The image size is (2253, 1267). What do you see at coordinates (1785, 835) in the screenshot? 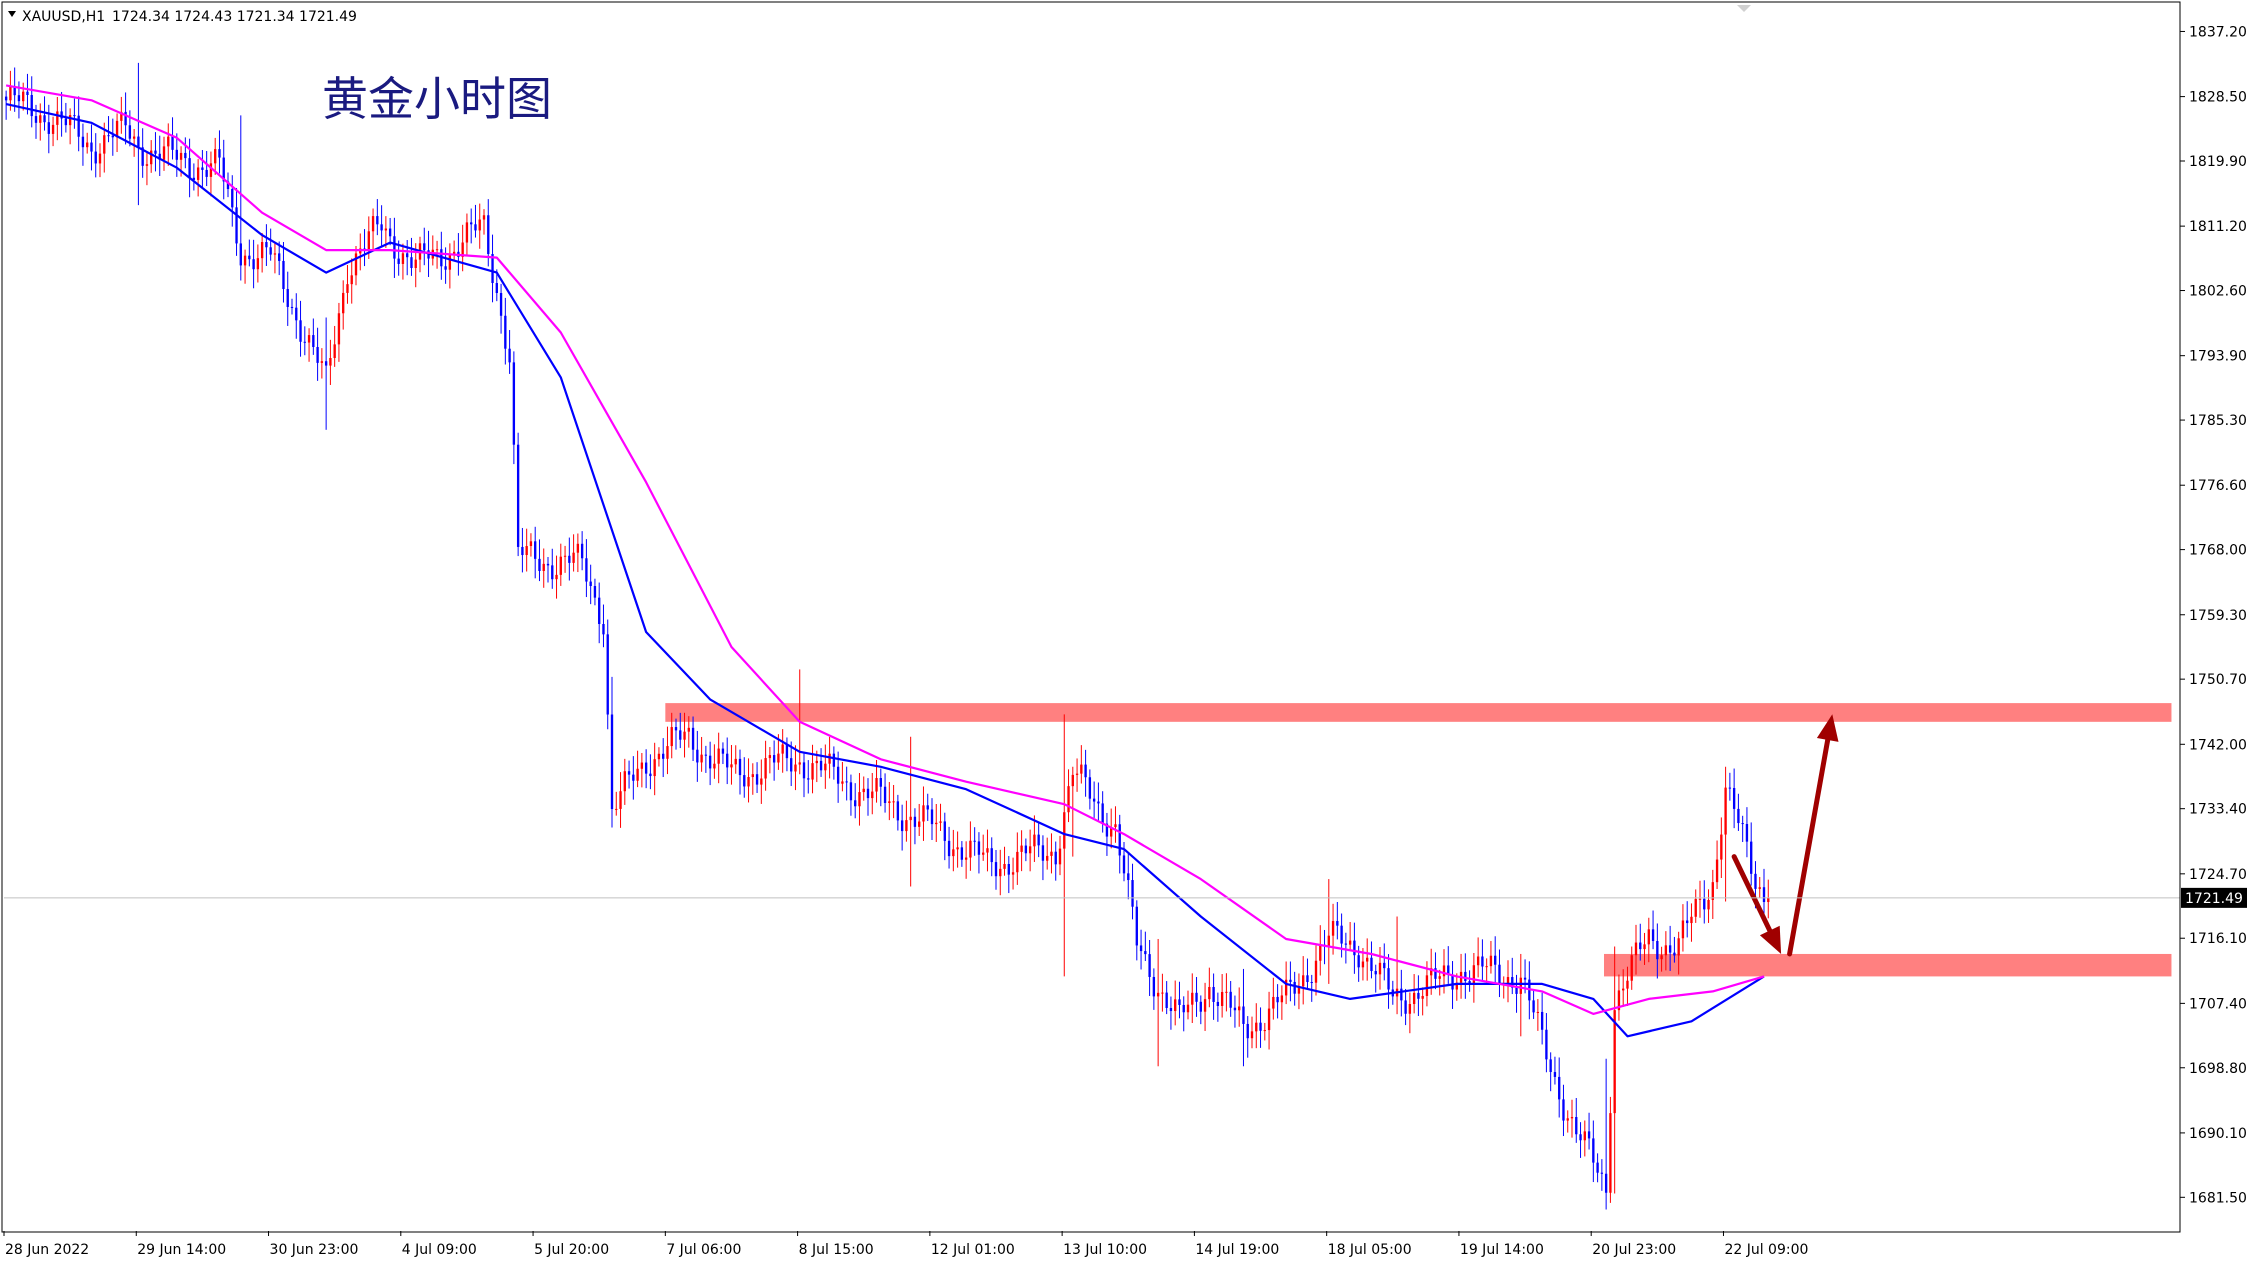
I see `arrows-layer` at bounding box center [1785, 835].